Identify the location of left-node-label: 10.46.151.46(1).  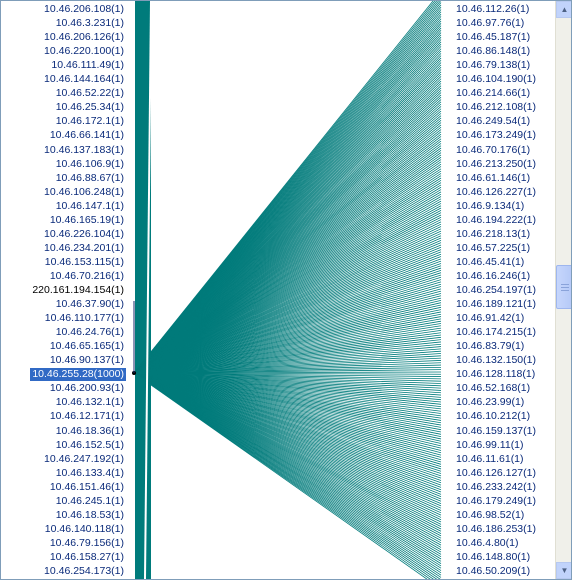
(86, 486).